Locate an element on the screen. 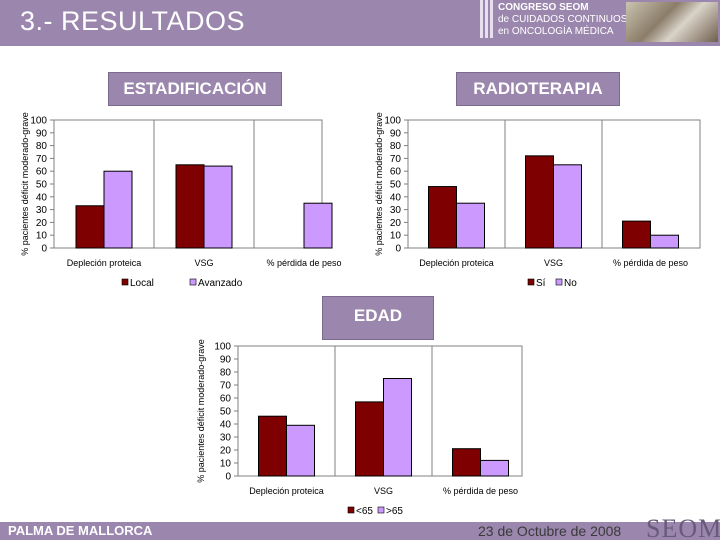 The height and width of the screenshot is (544, 720). radioterapia-category-label: % pérdida de peso is located at coordinates (650, 263).